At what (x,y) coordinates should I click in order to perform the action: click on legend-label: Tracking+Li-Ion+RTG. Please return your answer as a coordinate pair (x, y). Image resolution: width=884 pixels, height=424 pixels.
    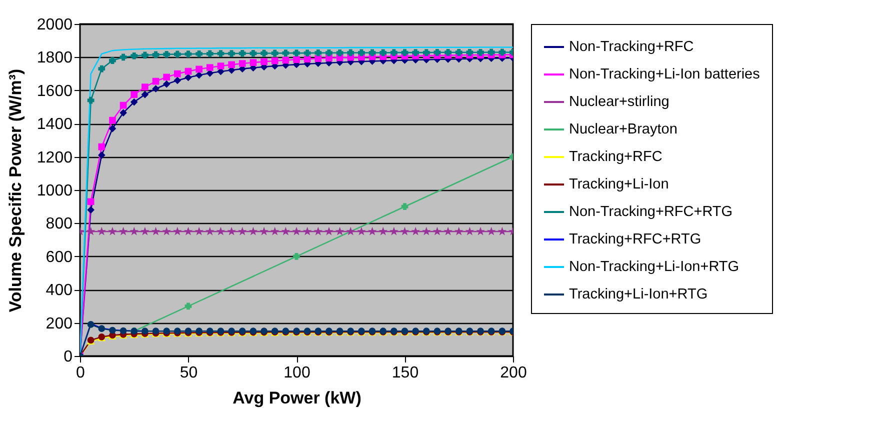
    Looking at the image, I should click on (638, 294).